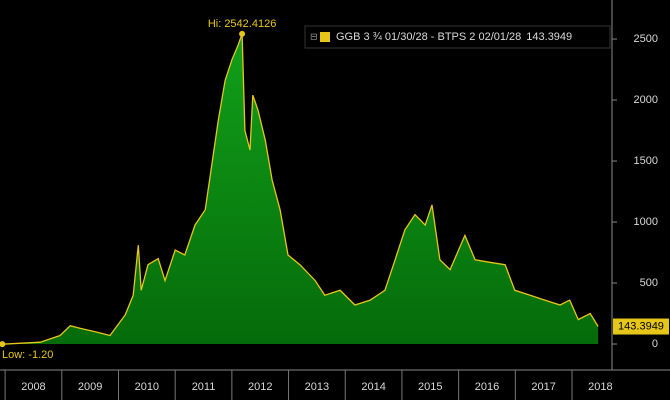 This screenshot has width=670, height=400. What do you see at coordinates (646, 100) in the screenshot?
I see `y-tick-label: 2000` at bounding box center [646, 100].